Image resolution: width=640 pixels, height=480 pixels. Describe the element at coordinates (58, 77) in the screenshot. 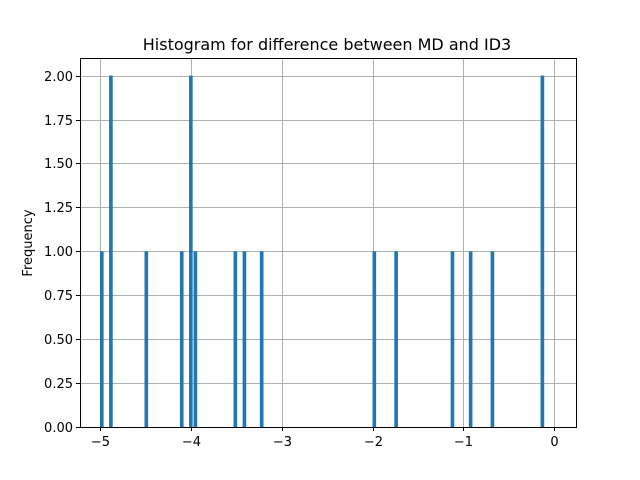

I see `y-tick-label-8: 2.00` at that location.